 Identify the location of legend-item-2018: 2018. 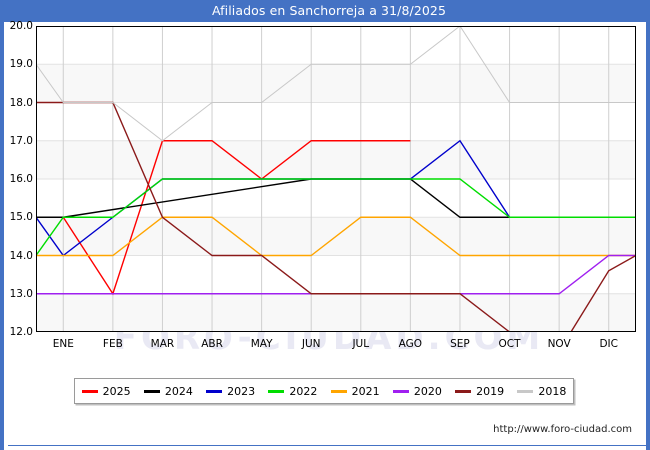
(541, 391).